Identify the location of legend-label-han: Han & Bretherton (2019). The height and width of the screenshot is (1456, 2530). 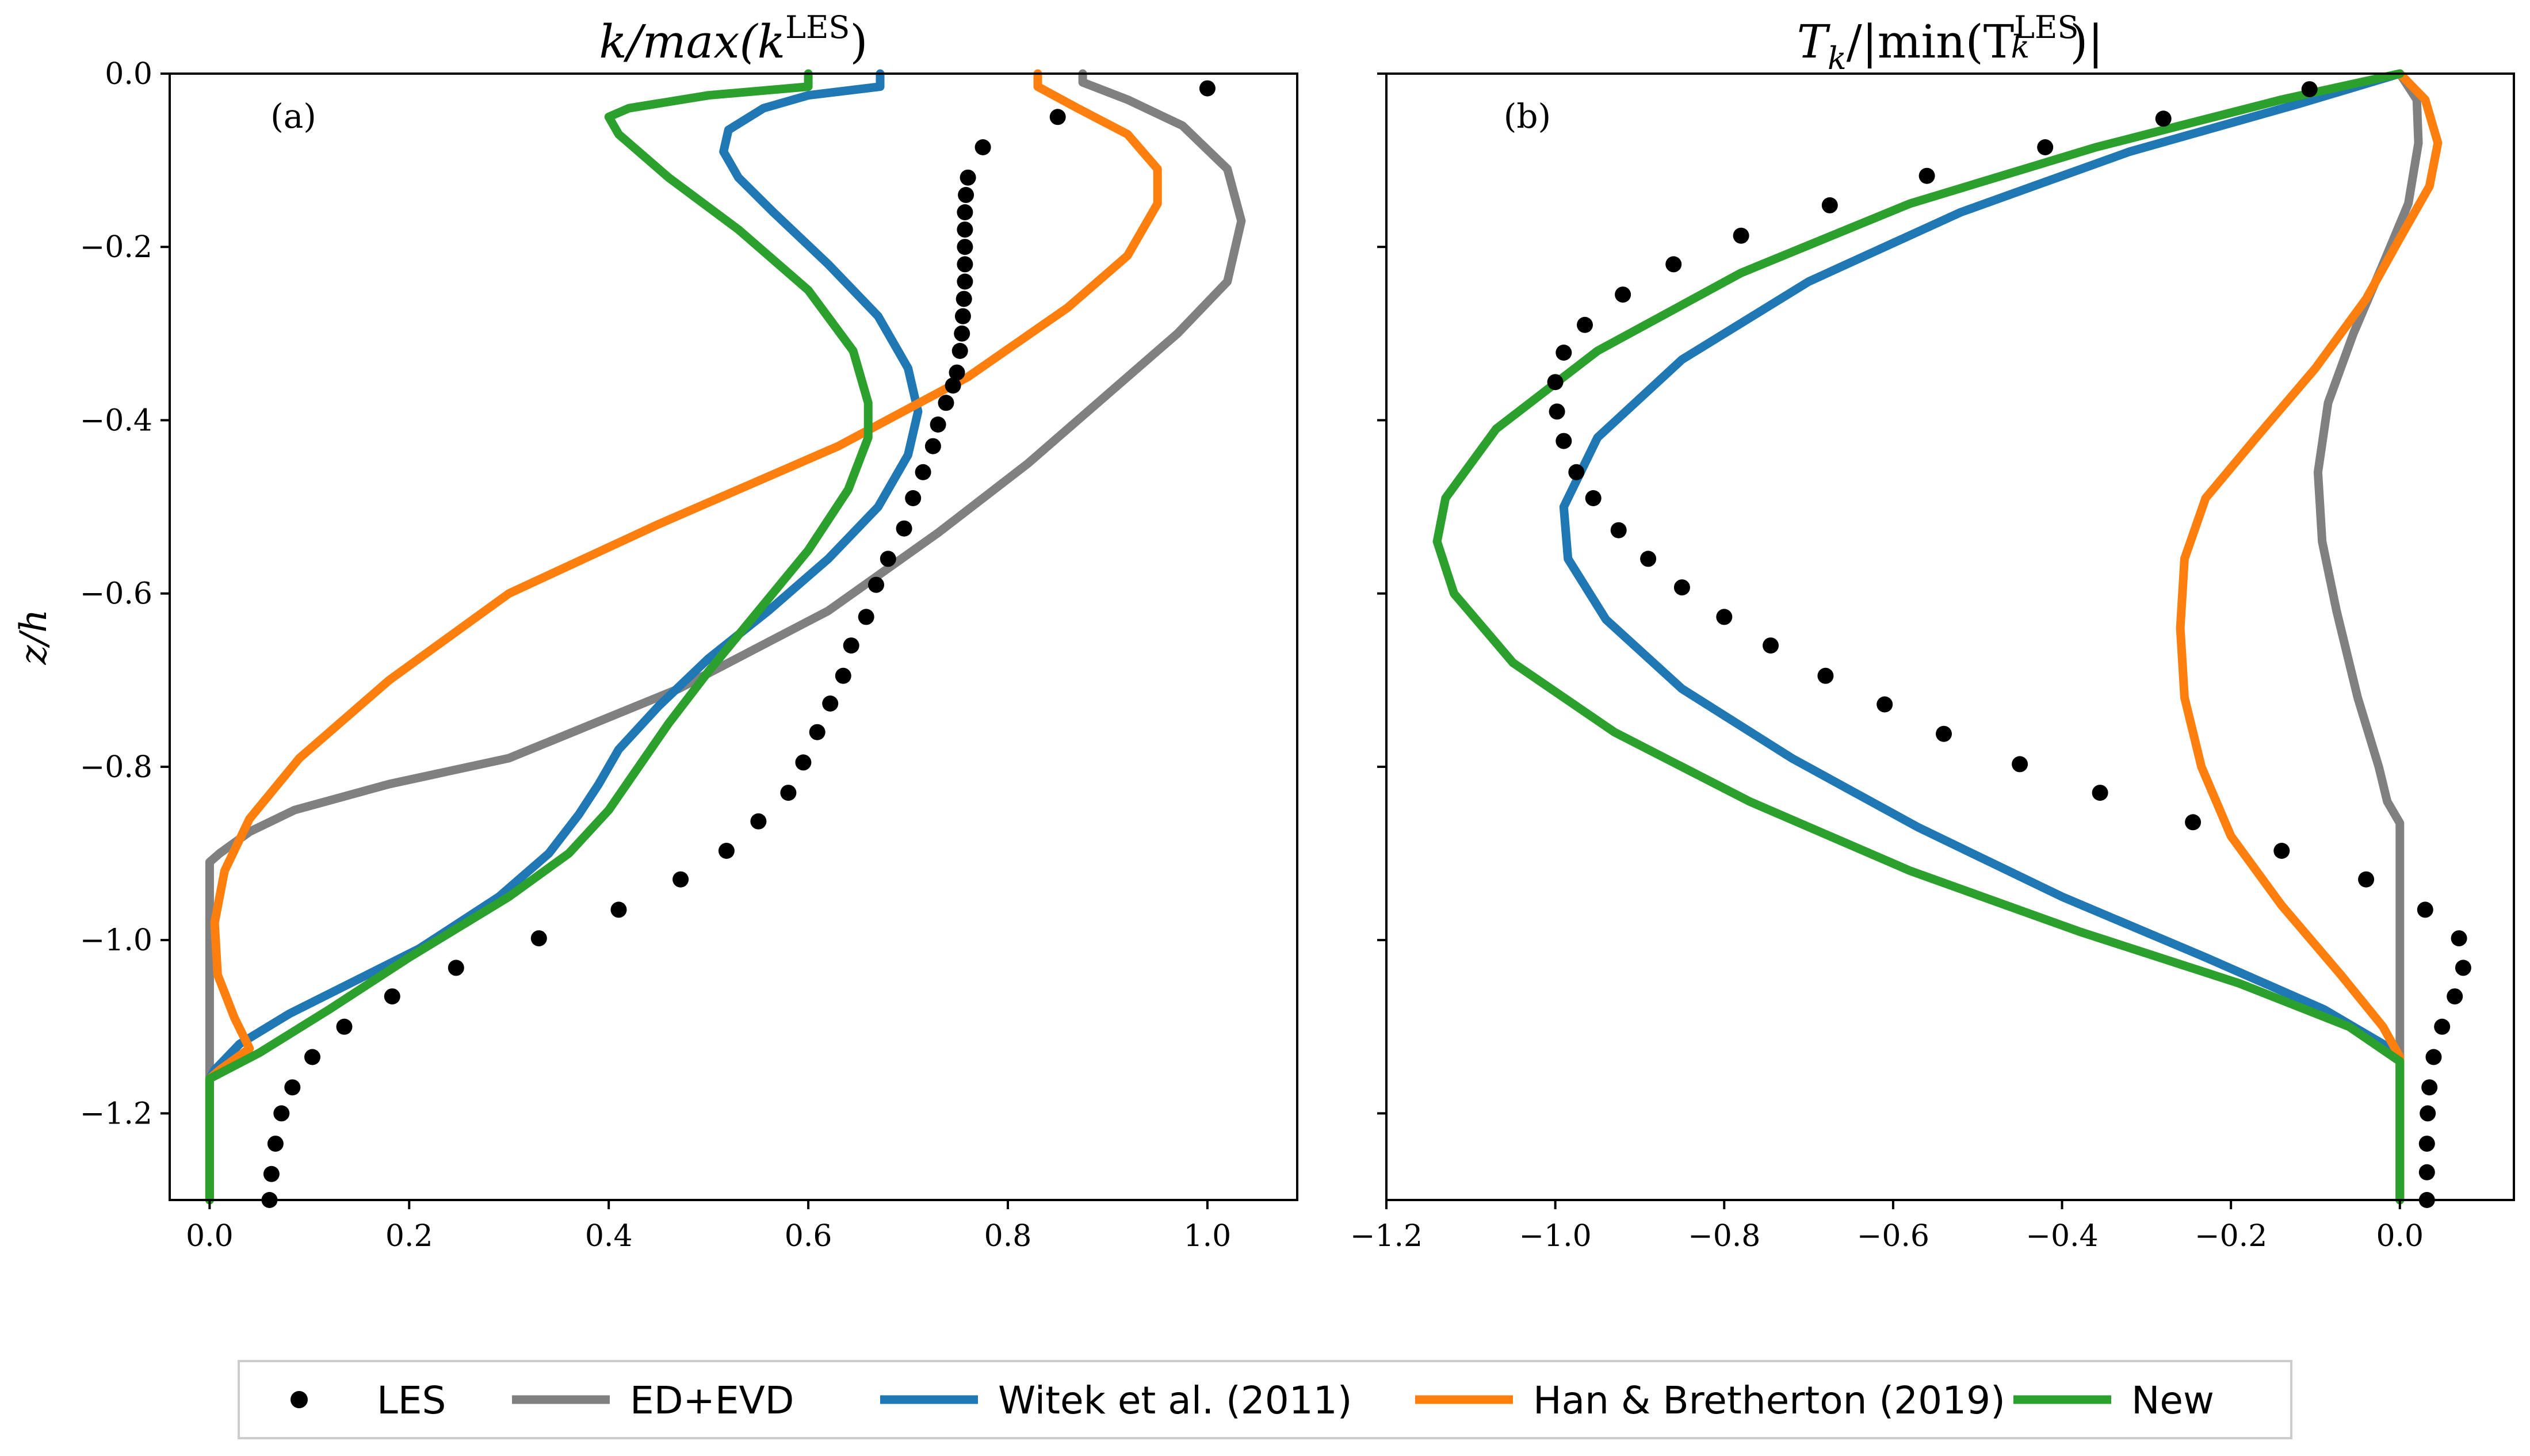
(1769, 1401).